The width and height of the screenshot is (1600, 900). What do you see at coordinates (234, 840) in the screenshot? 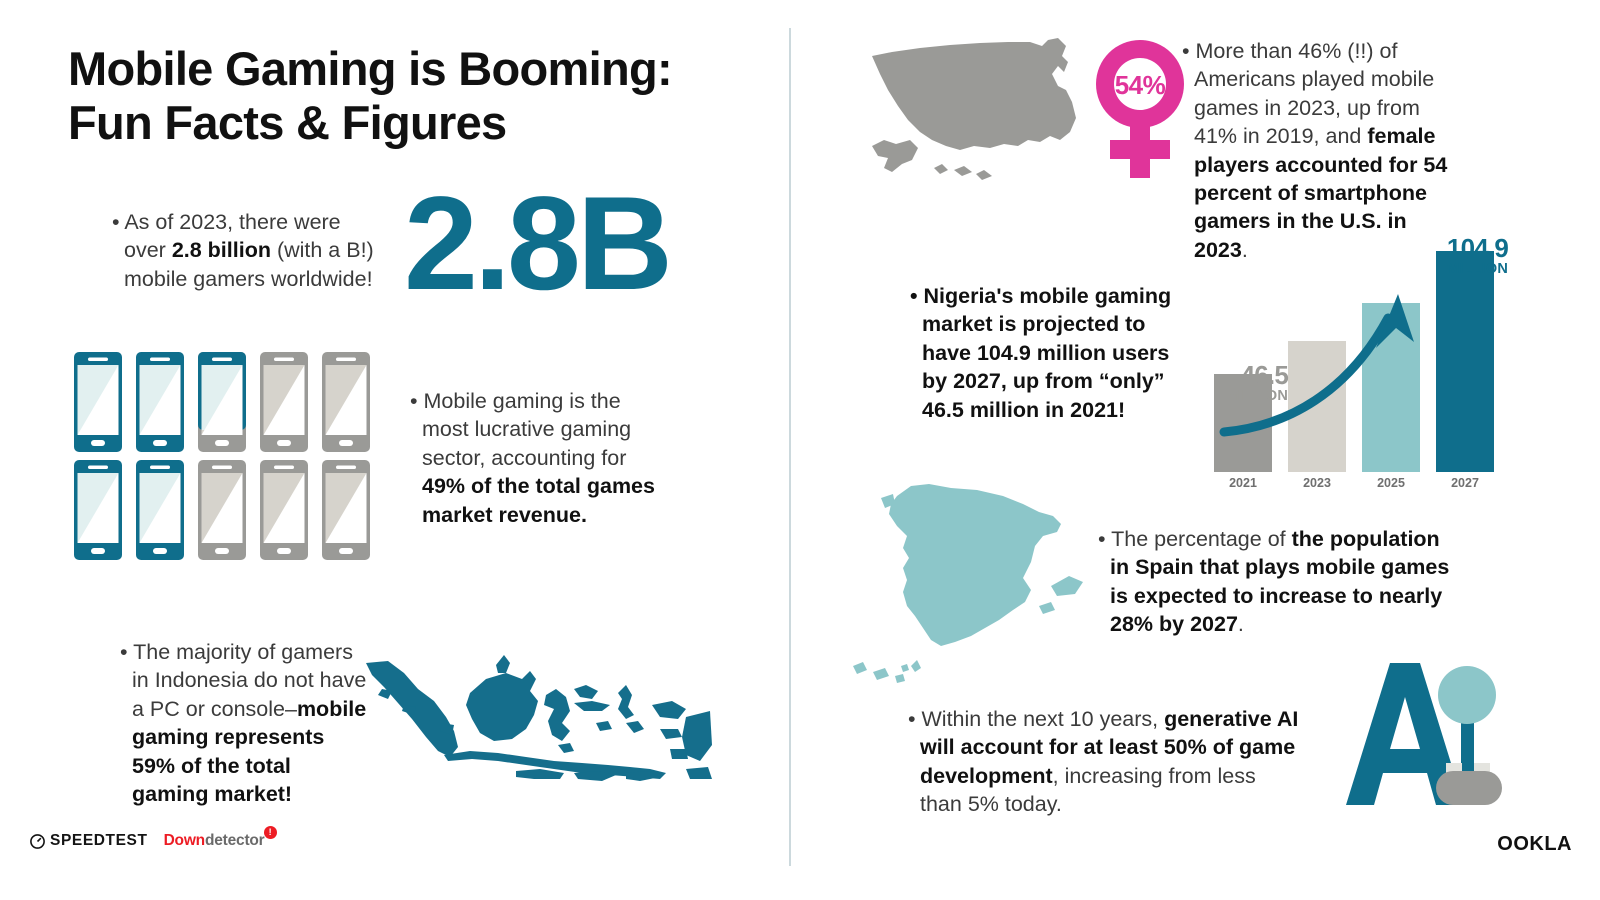
I see `downdetector-detector: detector` at bounding box center [234, 840].